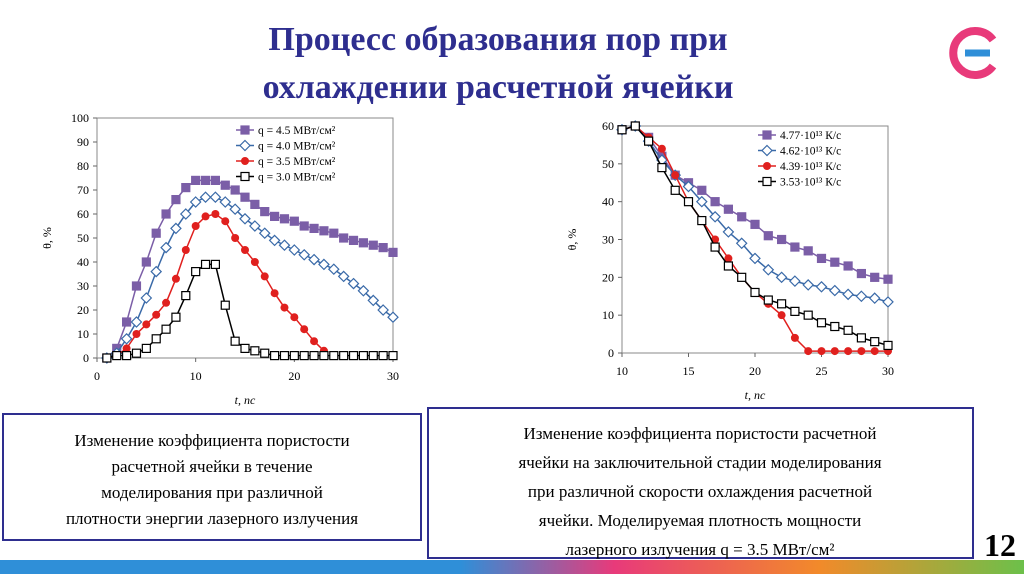 The height and width of the screenshot is (579, 1024). Describe the element at coordinates (393, 376) in the screenshot. I see `x-tick-label: 30` at that location.